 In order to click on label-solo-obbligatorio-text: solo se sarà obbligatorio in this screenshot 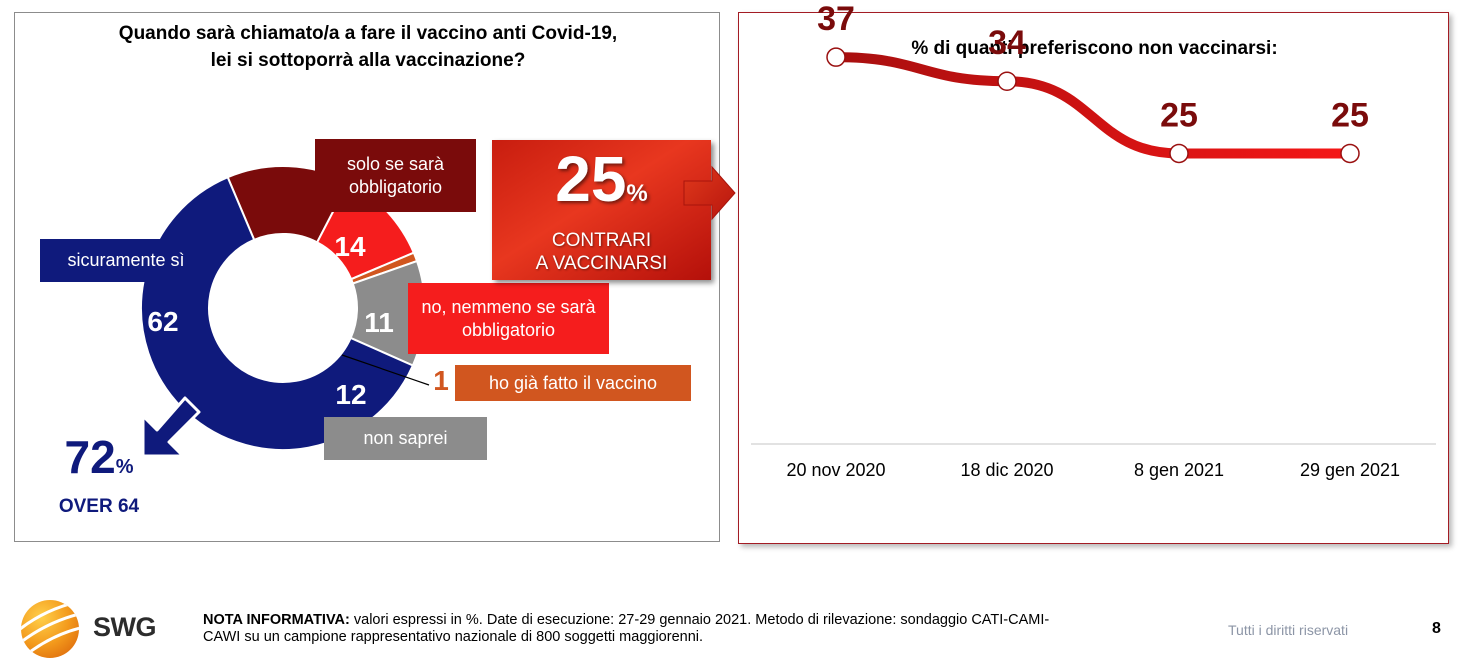, I will do `click(395, 175)`.